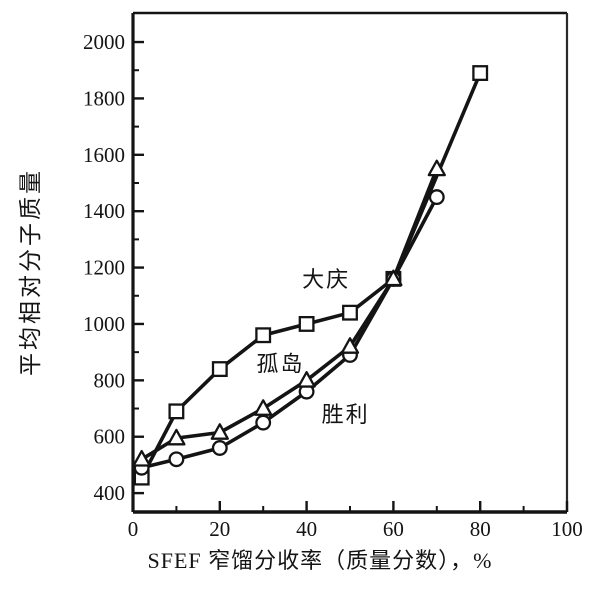 This screenshot has width=614, height=589. Describe the element at coordinates (281, 363) in the screenshot. I see `series-label-gudao: 孤岛` at that location.